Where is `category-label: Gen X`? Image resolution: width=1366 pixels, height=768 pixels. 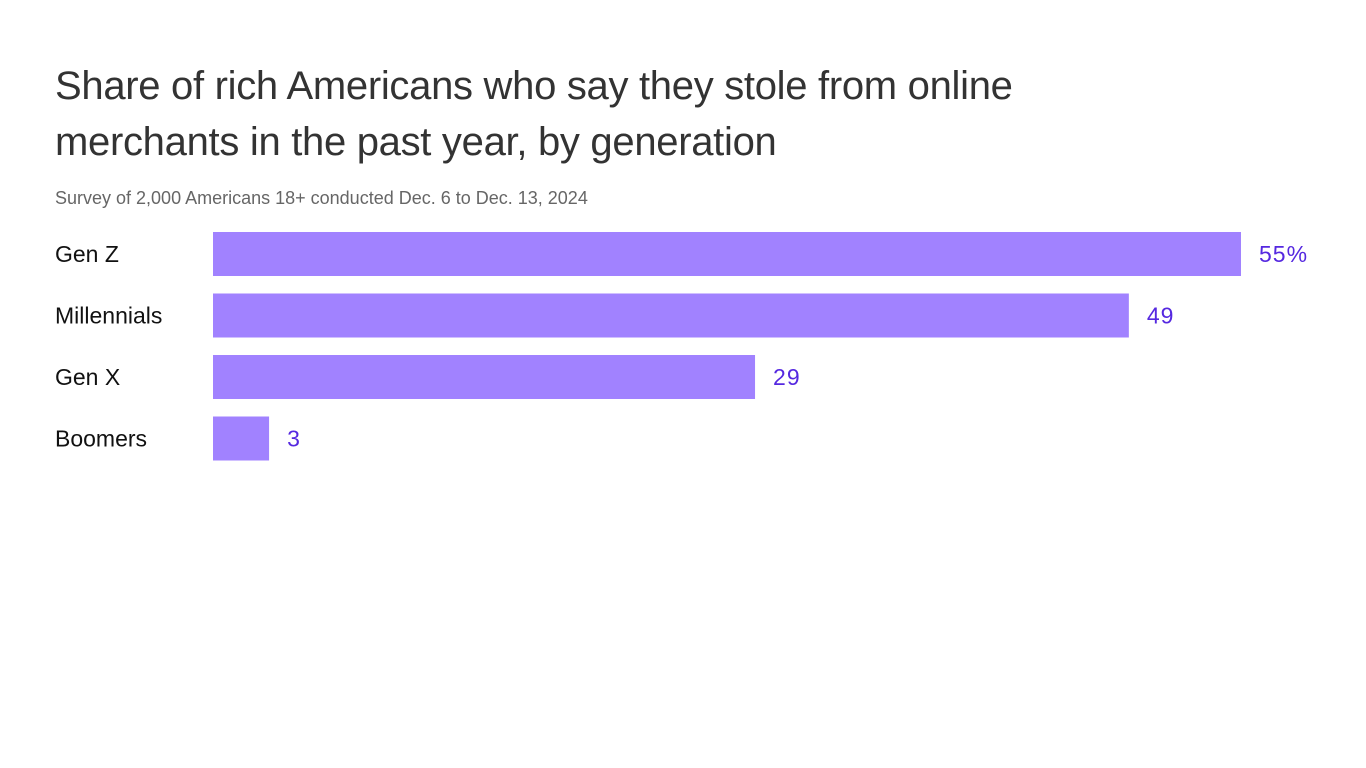
category-label: Gen X is located at coordinates (87, 377).